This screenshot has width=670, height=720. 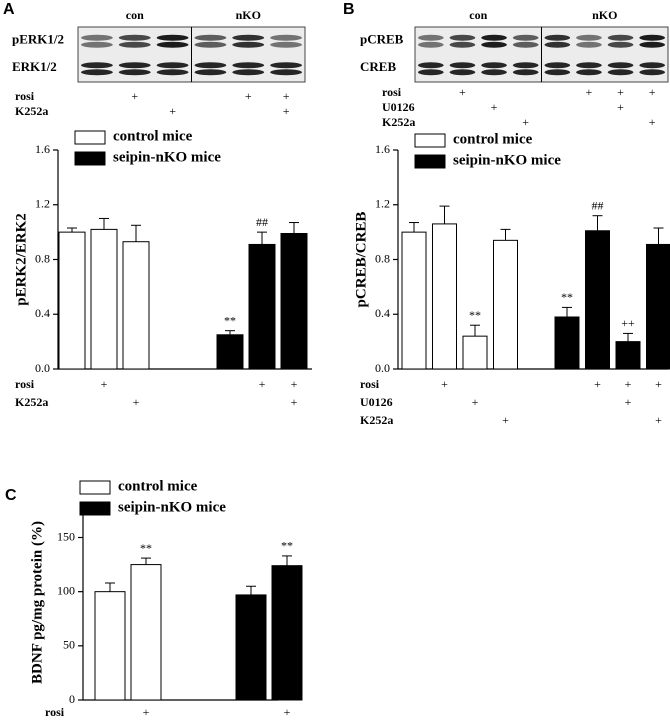 I want to click on blot-condition-label: K252a, so click(x=398, y=122).